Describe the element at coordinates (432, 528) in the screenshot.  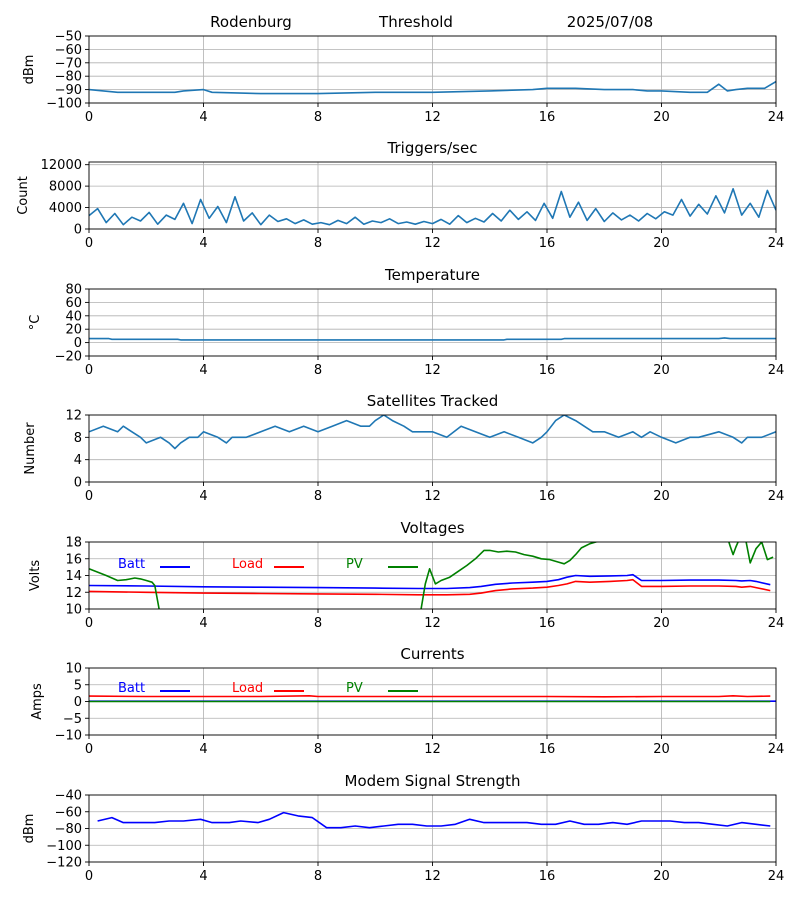
I see `chart-title: Voltages` at that location.